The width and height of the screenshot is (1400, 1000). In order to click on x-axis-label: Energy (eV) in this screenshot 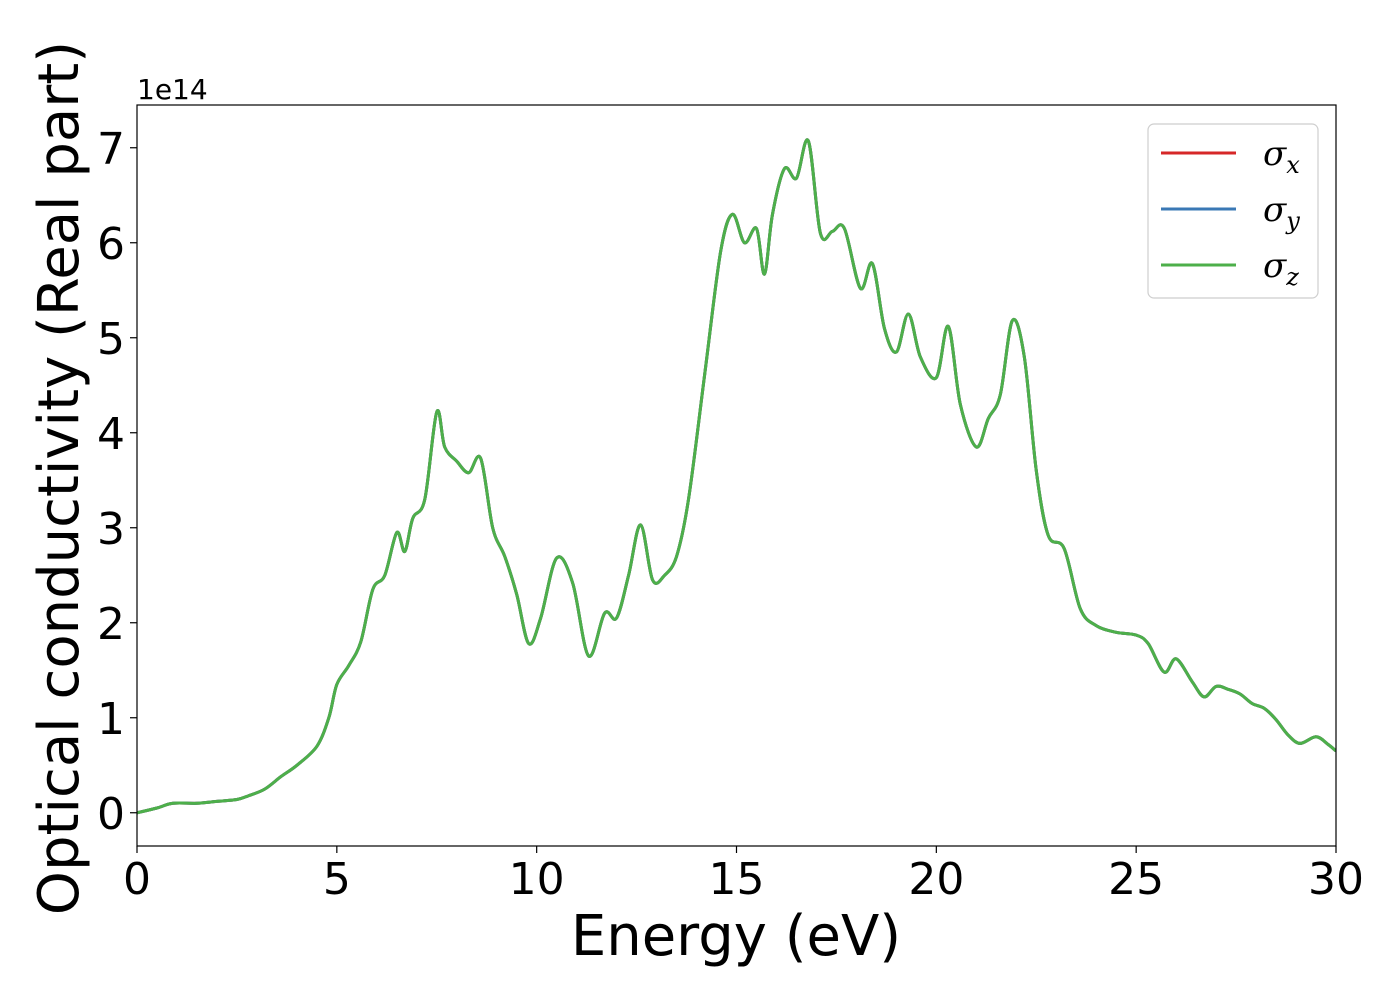, I will do `click(736, 936)`.